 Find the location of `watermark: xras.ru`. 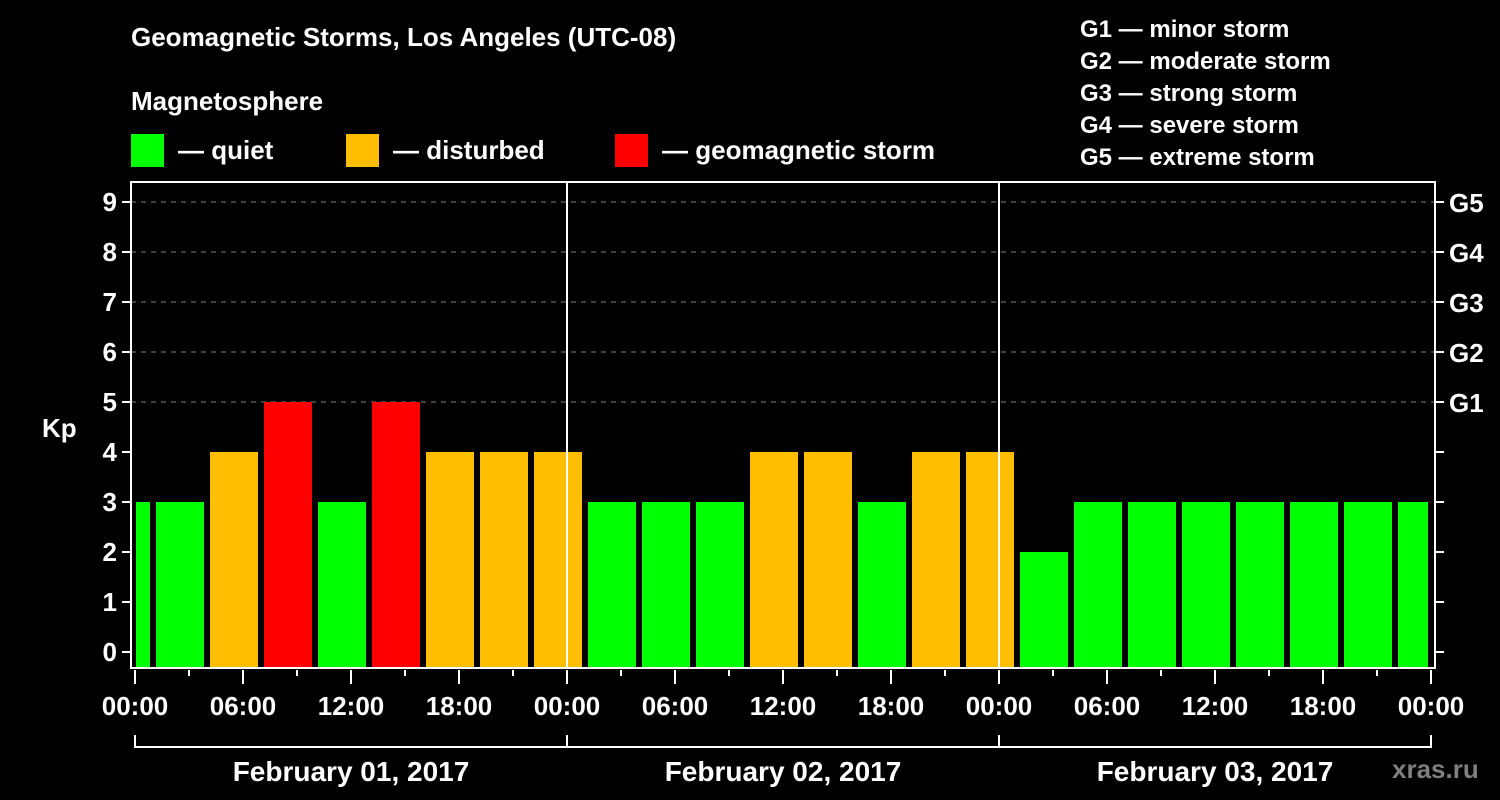

watermark: xras.ru is located at coordinates (1435, 769).